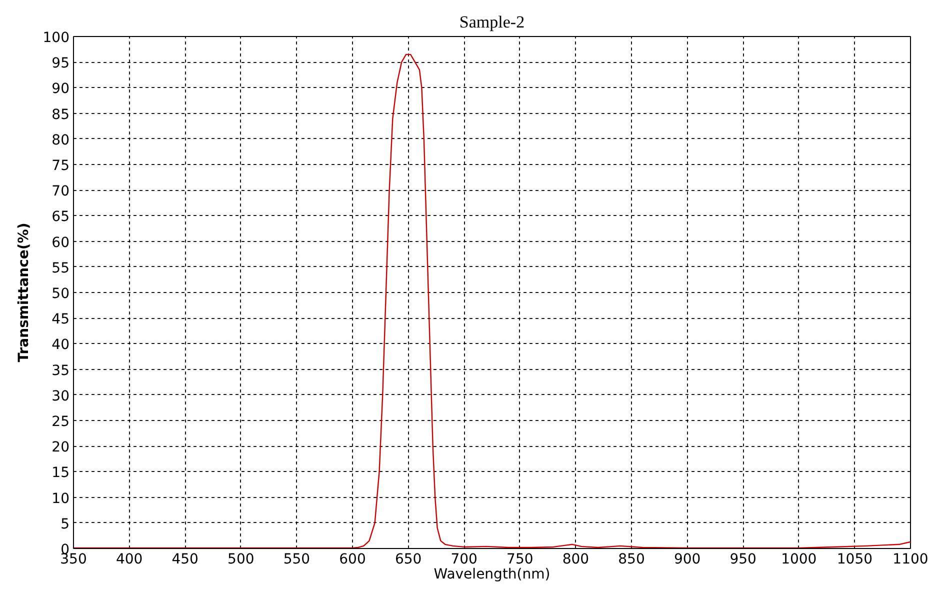  What do you see at coordinates (520, 560) in the screenshot?
I see `x-tick-label: 750` at bounding box center [520, 560].